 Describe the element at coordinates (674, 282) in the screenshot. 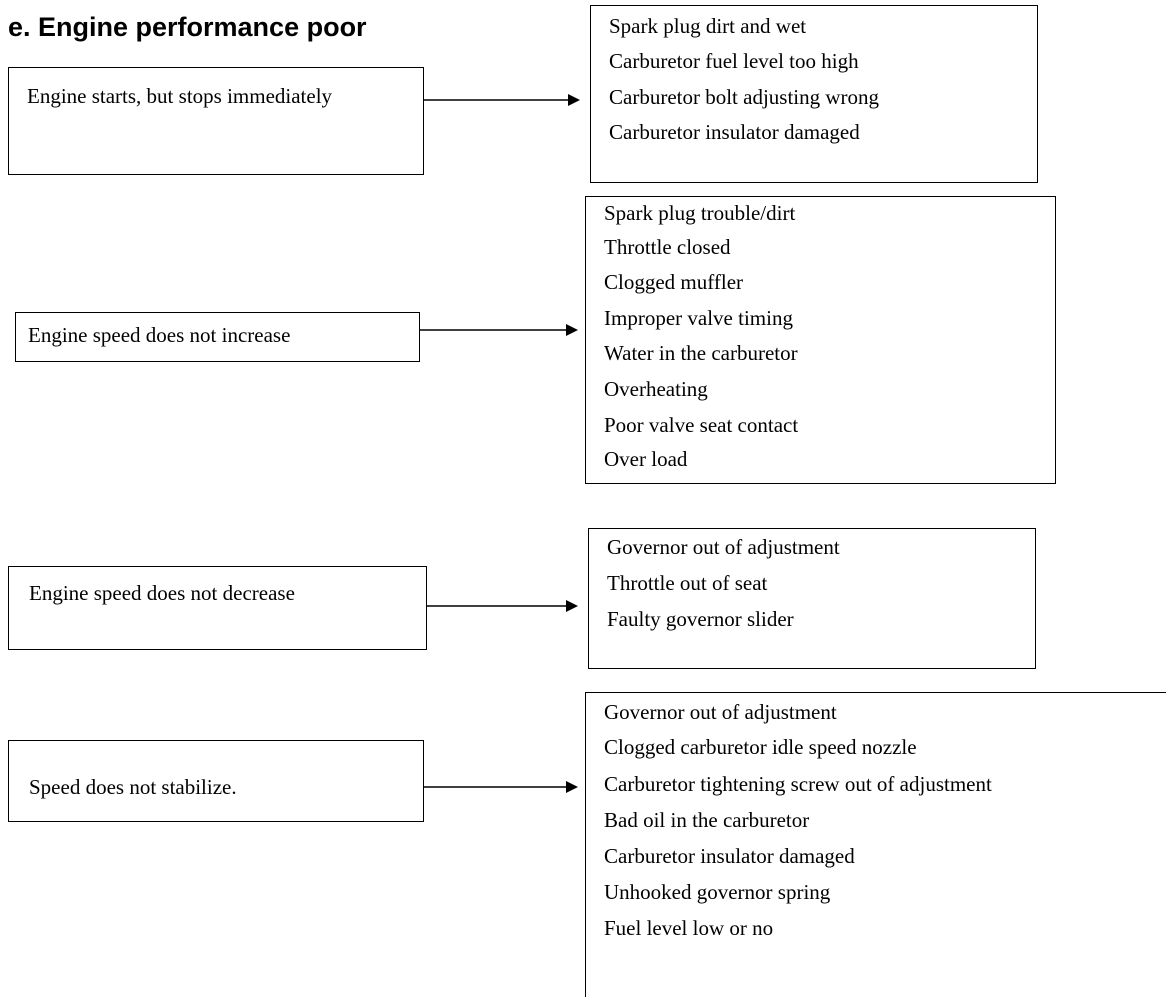

I see `cause-text: Clogged muffler` at that location.